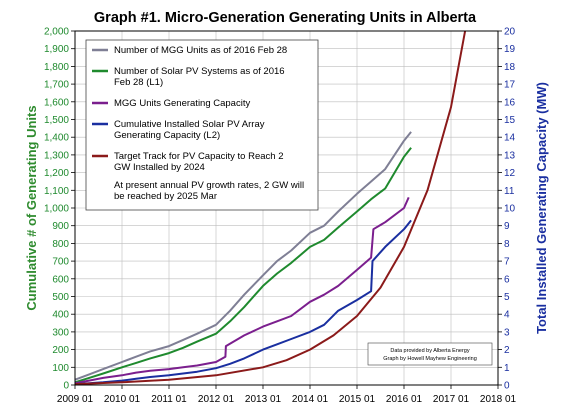  Describe the element at coordinates (430, 359) in the screenshot. I see `credit-line: Graph by Howell Mayhew Engineering` at that location.